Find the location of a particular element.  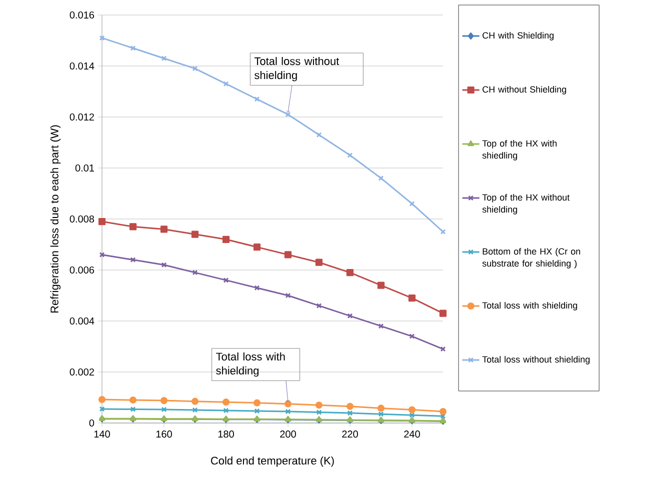

y-tick-label: 0.016 is located at coordinates (82, 15).